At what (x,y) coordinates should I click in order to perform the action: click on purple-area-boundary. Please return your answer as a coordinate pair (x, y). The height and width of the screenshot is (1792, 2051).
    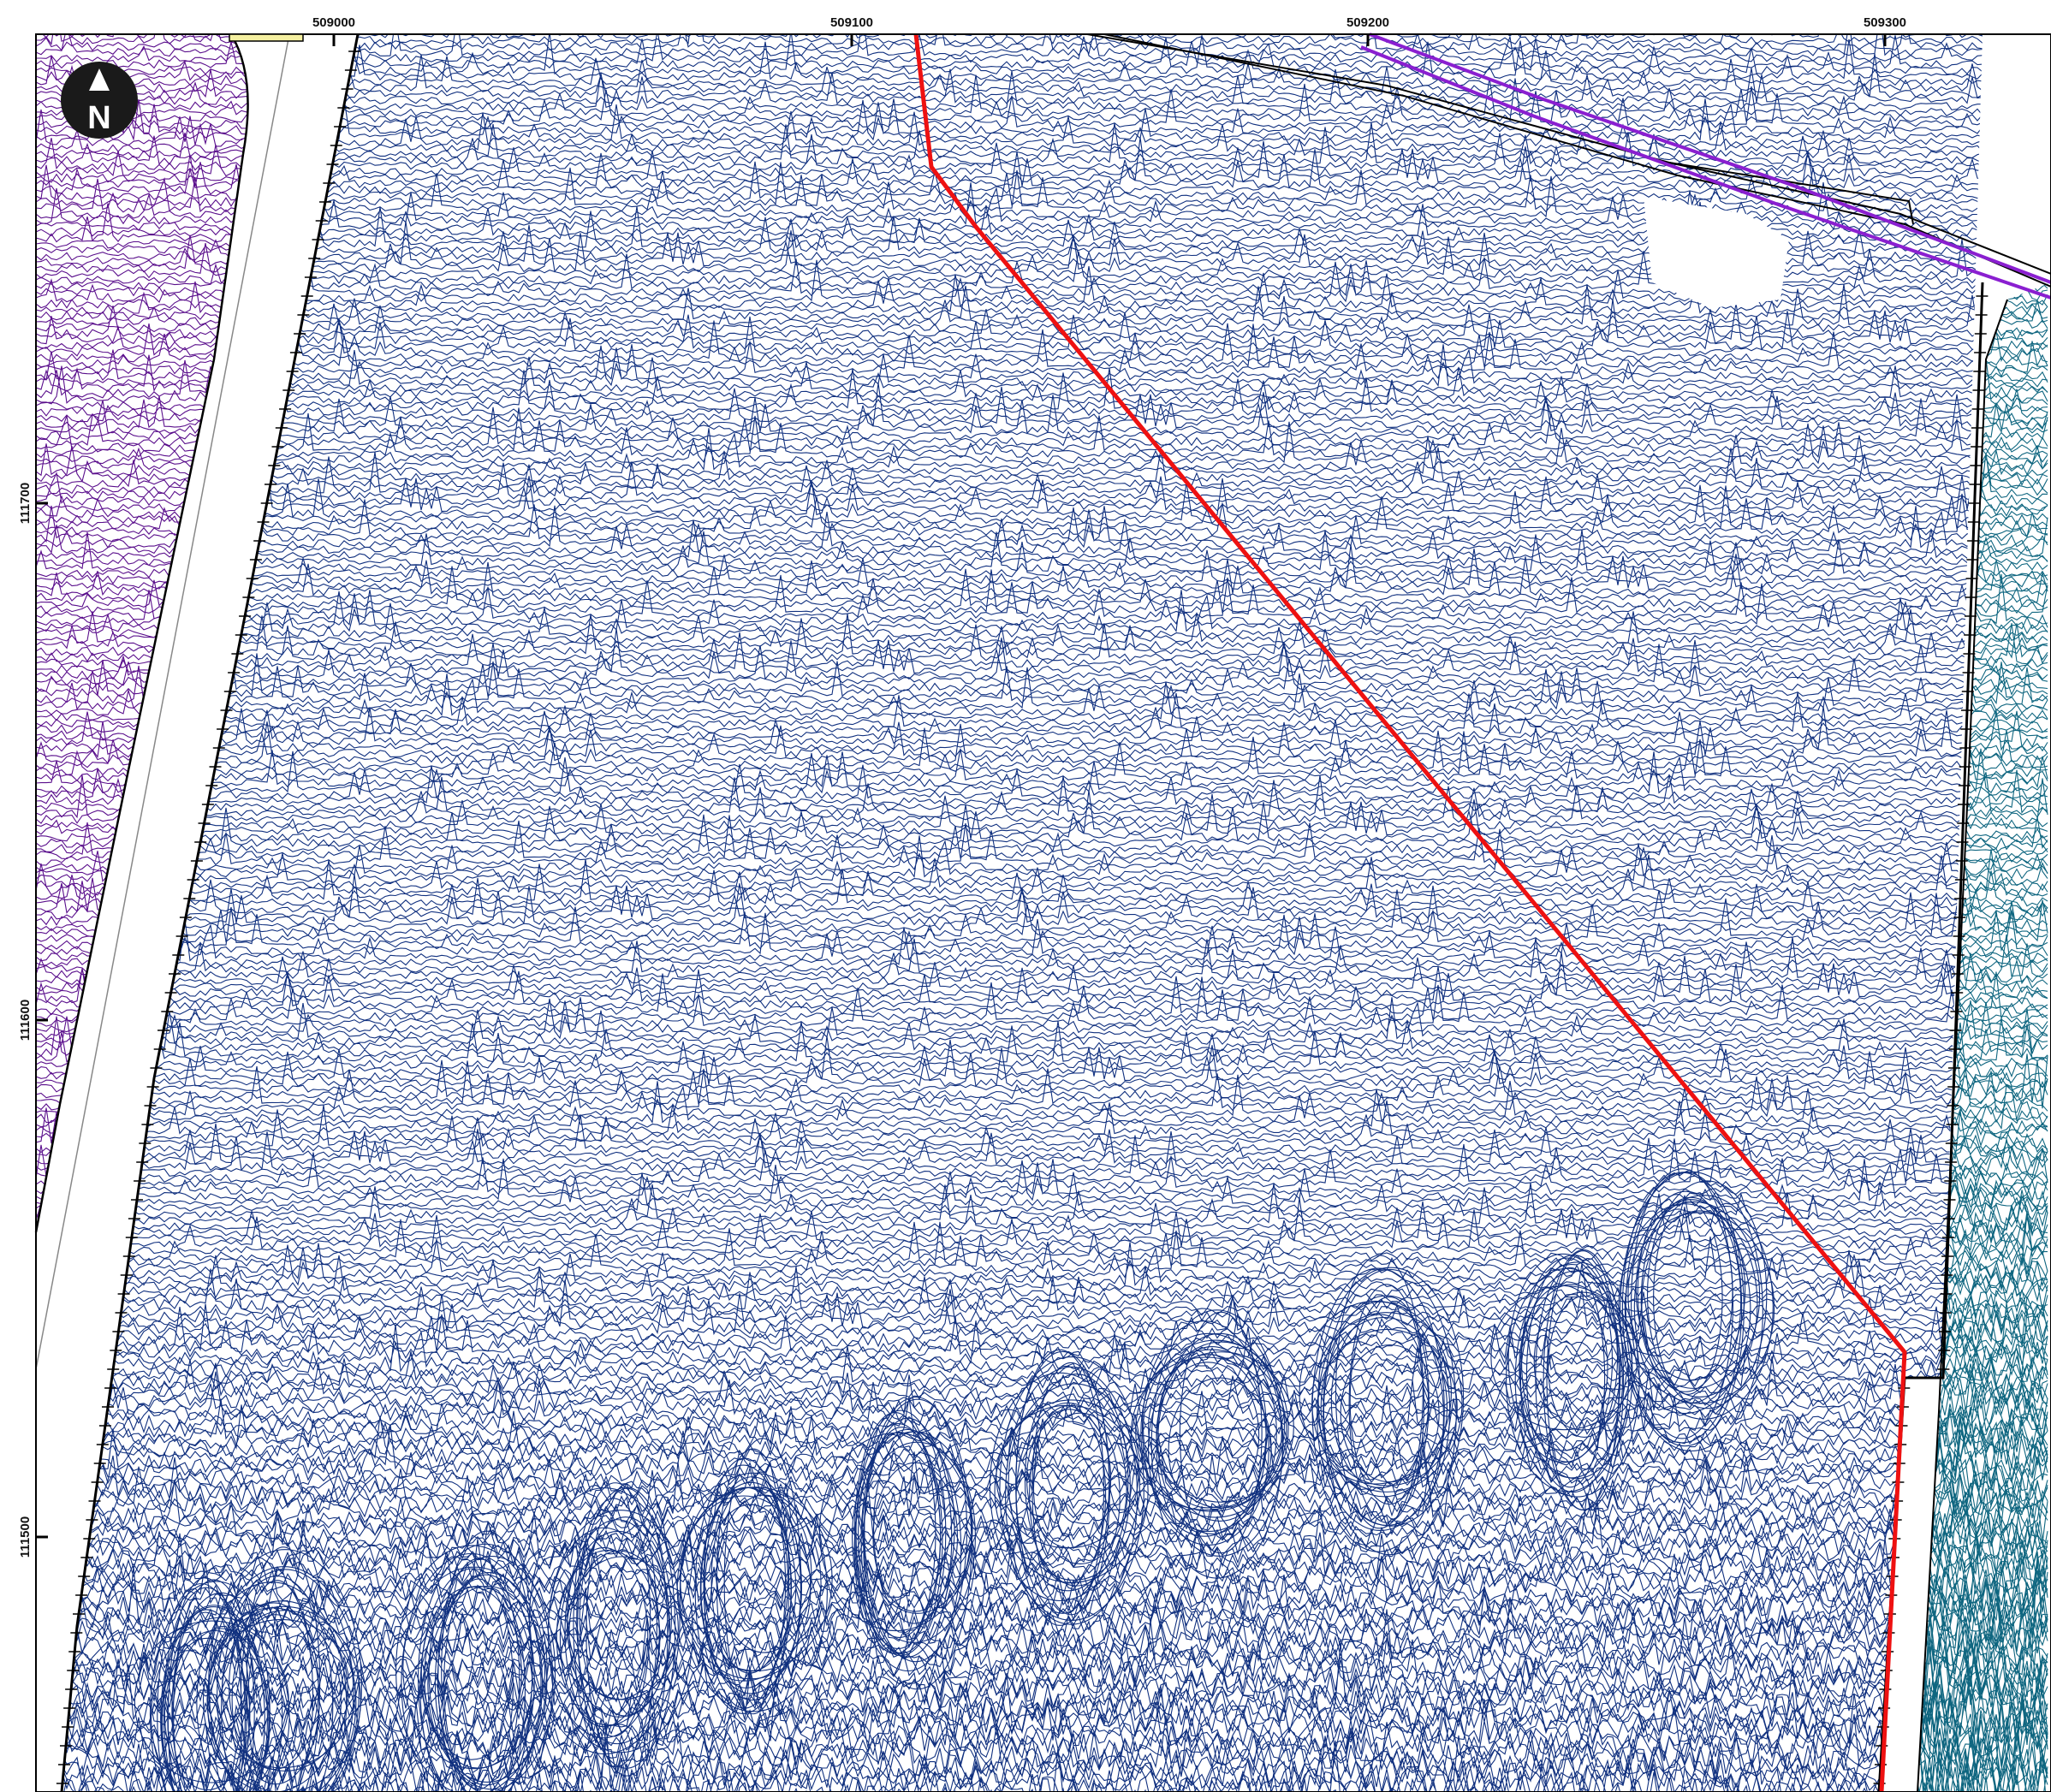
    Looking at the image, I should click on (139, 693).